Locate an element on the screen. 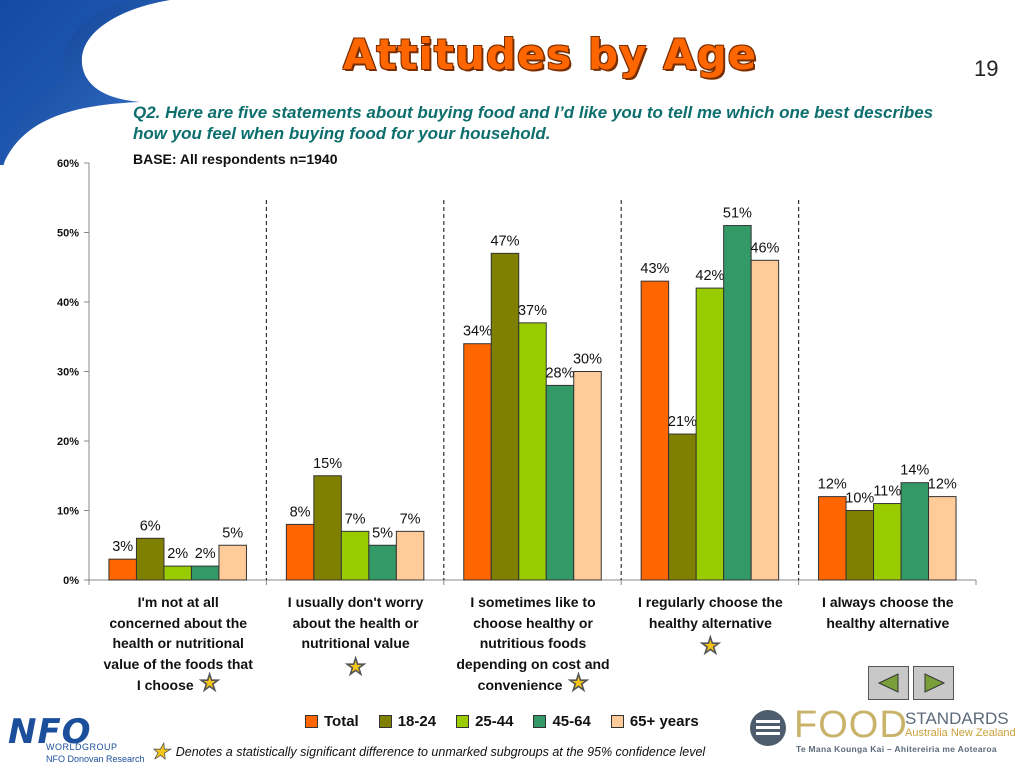 The height and width of the screenshot is (768, 1024). data-label: 34% is located at coordinates (477, 332).